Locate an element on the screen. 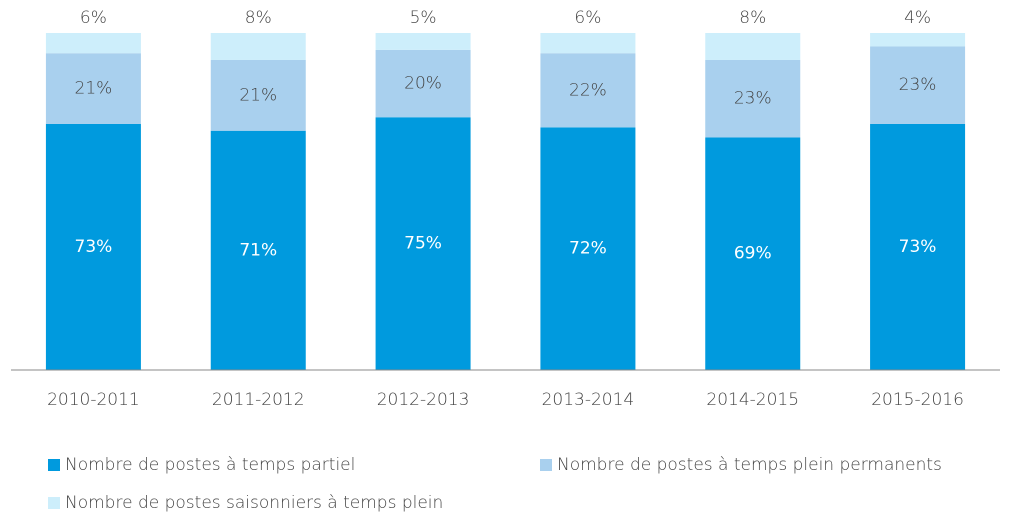 The height and width of the screenshot is (517, 1009). x-tick-label: 2014-2015 is located at coordinates (752, 400).